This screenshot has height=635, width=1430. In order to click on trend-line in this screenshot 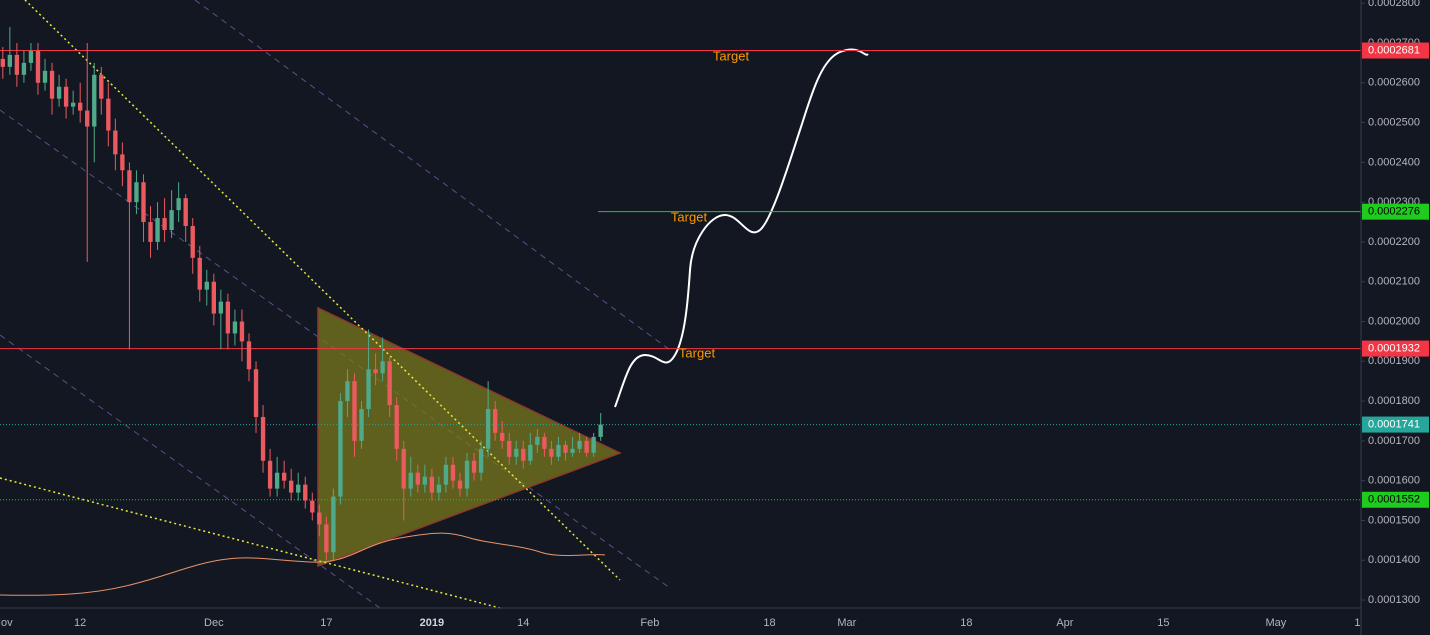, I will do `click(250, 543)`.